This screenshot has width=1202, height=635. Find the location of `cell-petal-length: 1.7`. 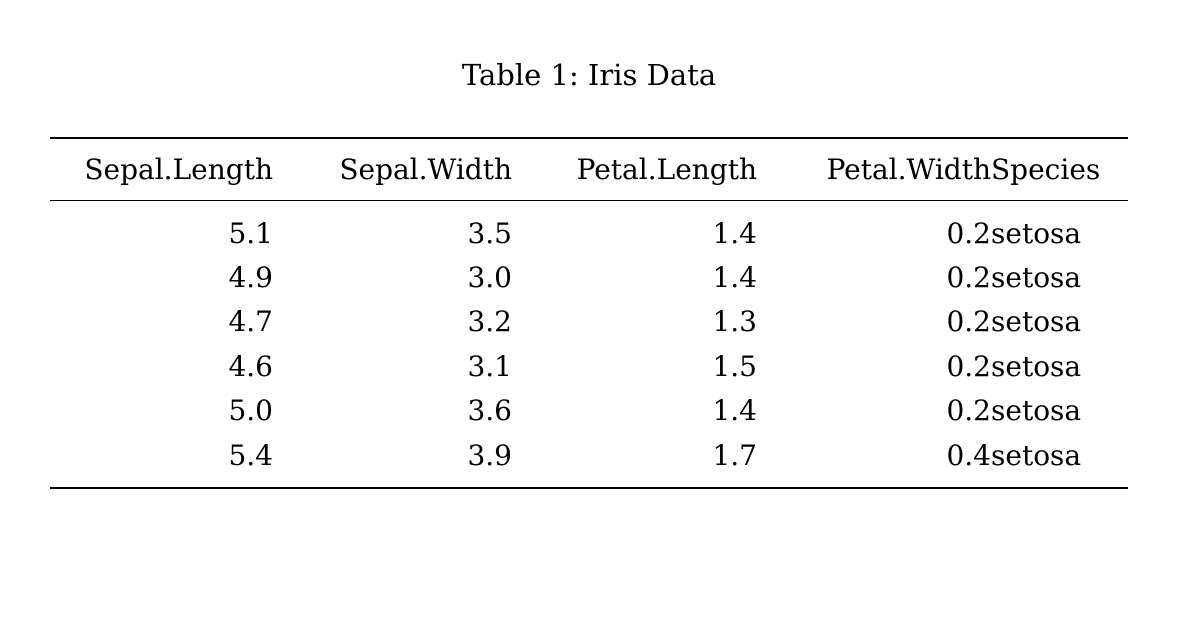

cell-petal-length: 1.7 is located at coordinates (734, 455).